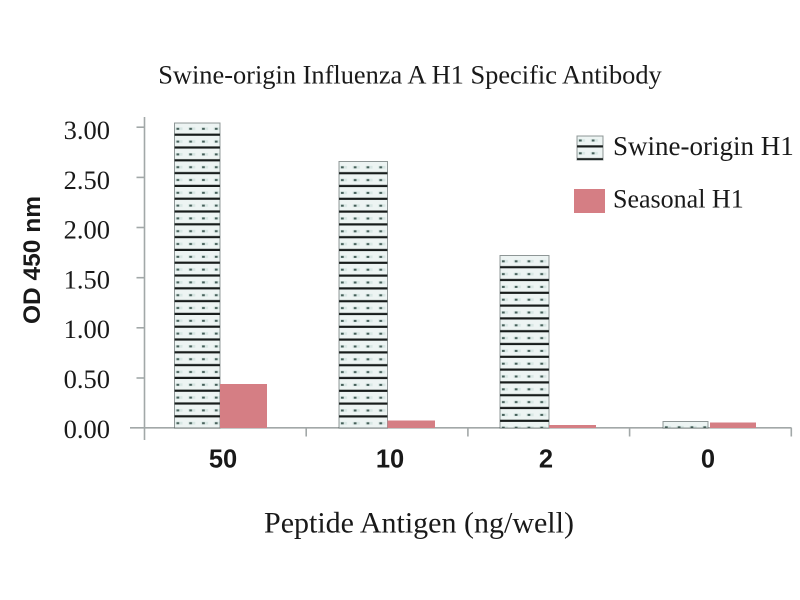 This screenshot has width=800, height=600. I want to click on svg-text: 0, so click(708, 460).